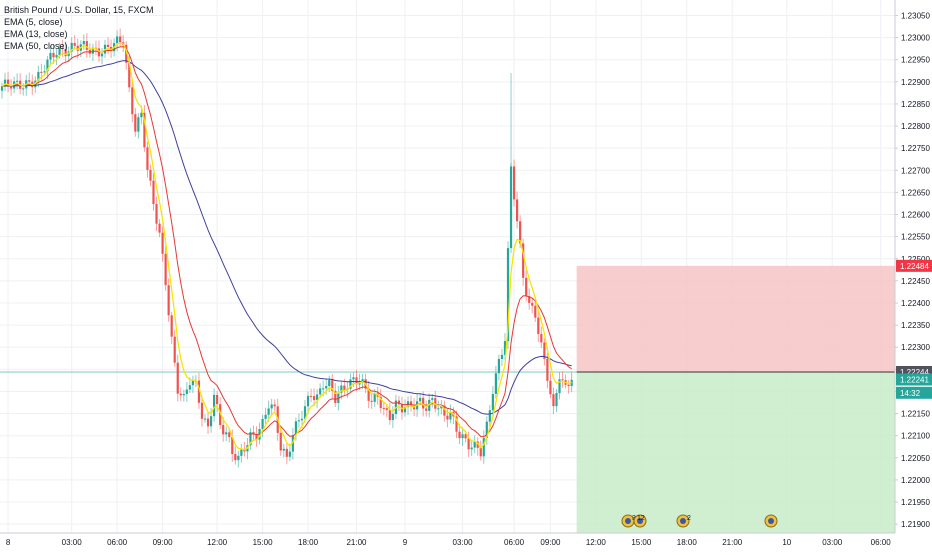  What do you see at coordinates (915, 524) in the screenshot?
I see `y-tick-label: 1.21900` at bounding box center [915, 524].